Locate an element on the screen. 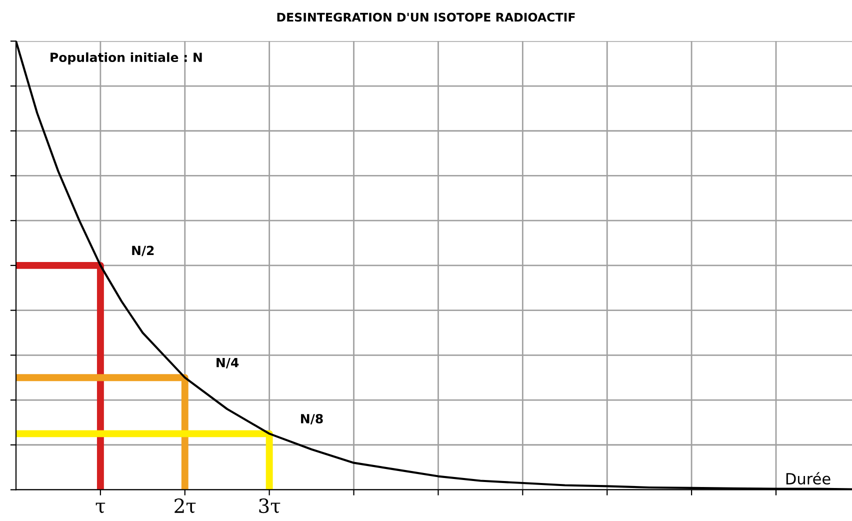 This screenshot has height=521, width=852. annotation: N/2 is located at coordinates (143, 251).